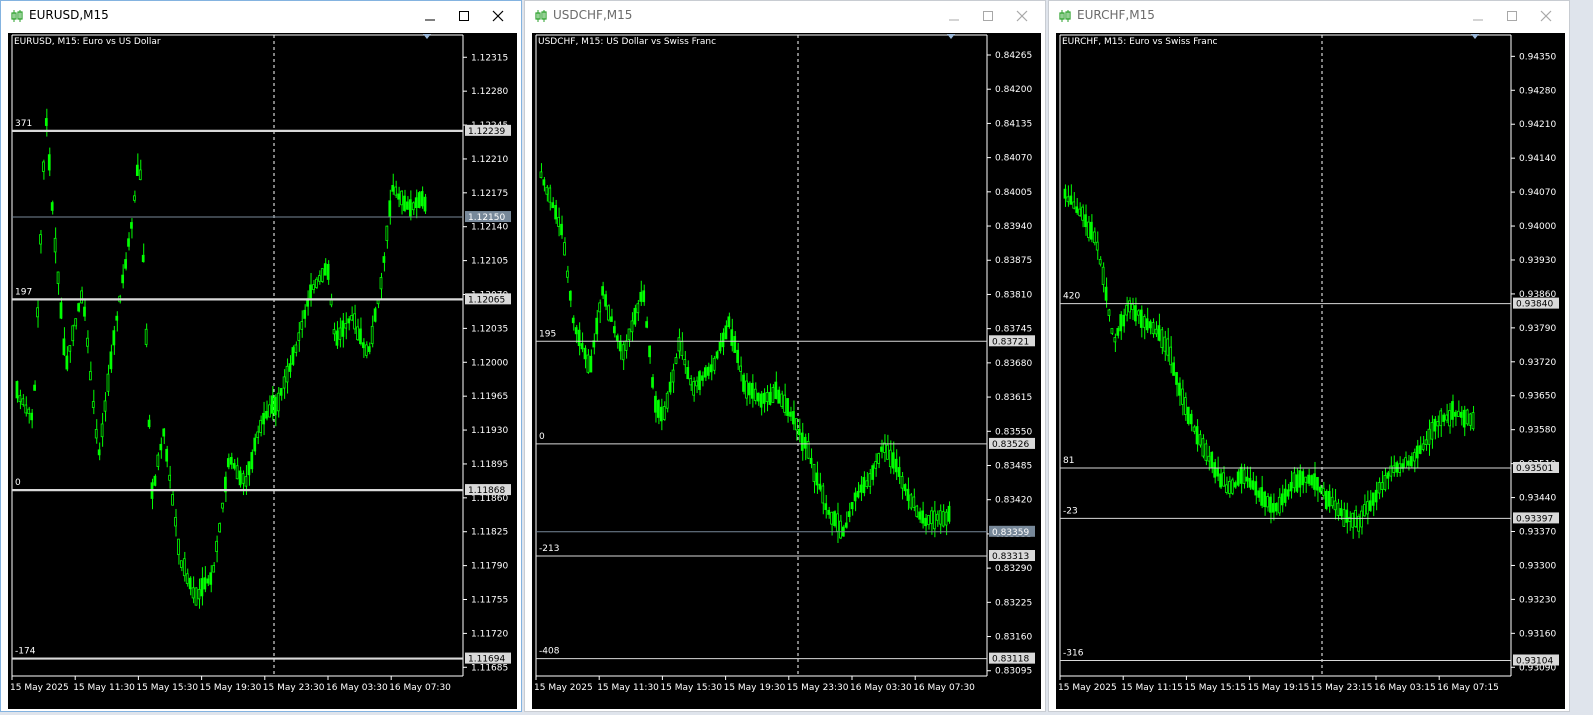  Describe the element at coordinates (1475, 36) in the screenshot. I see `shift-marker-icon` at that location.